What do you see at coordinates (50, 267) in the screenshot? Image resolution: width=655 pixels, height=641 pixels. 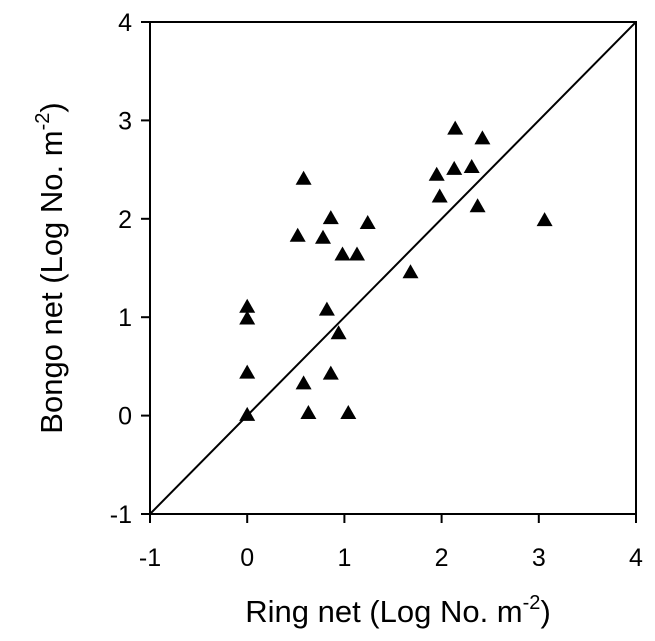 I see `y-axis-title: Bongo net (Log No. m-2)` at bounding box center [50, 267].